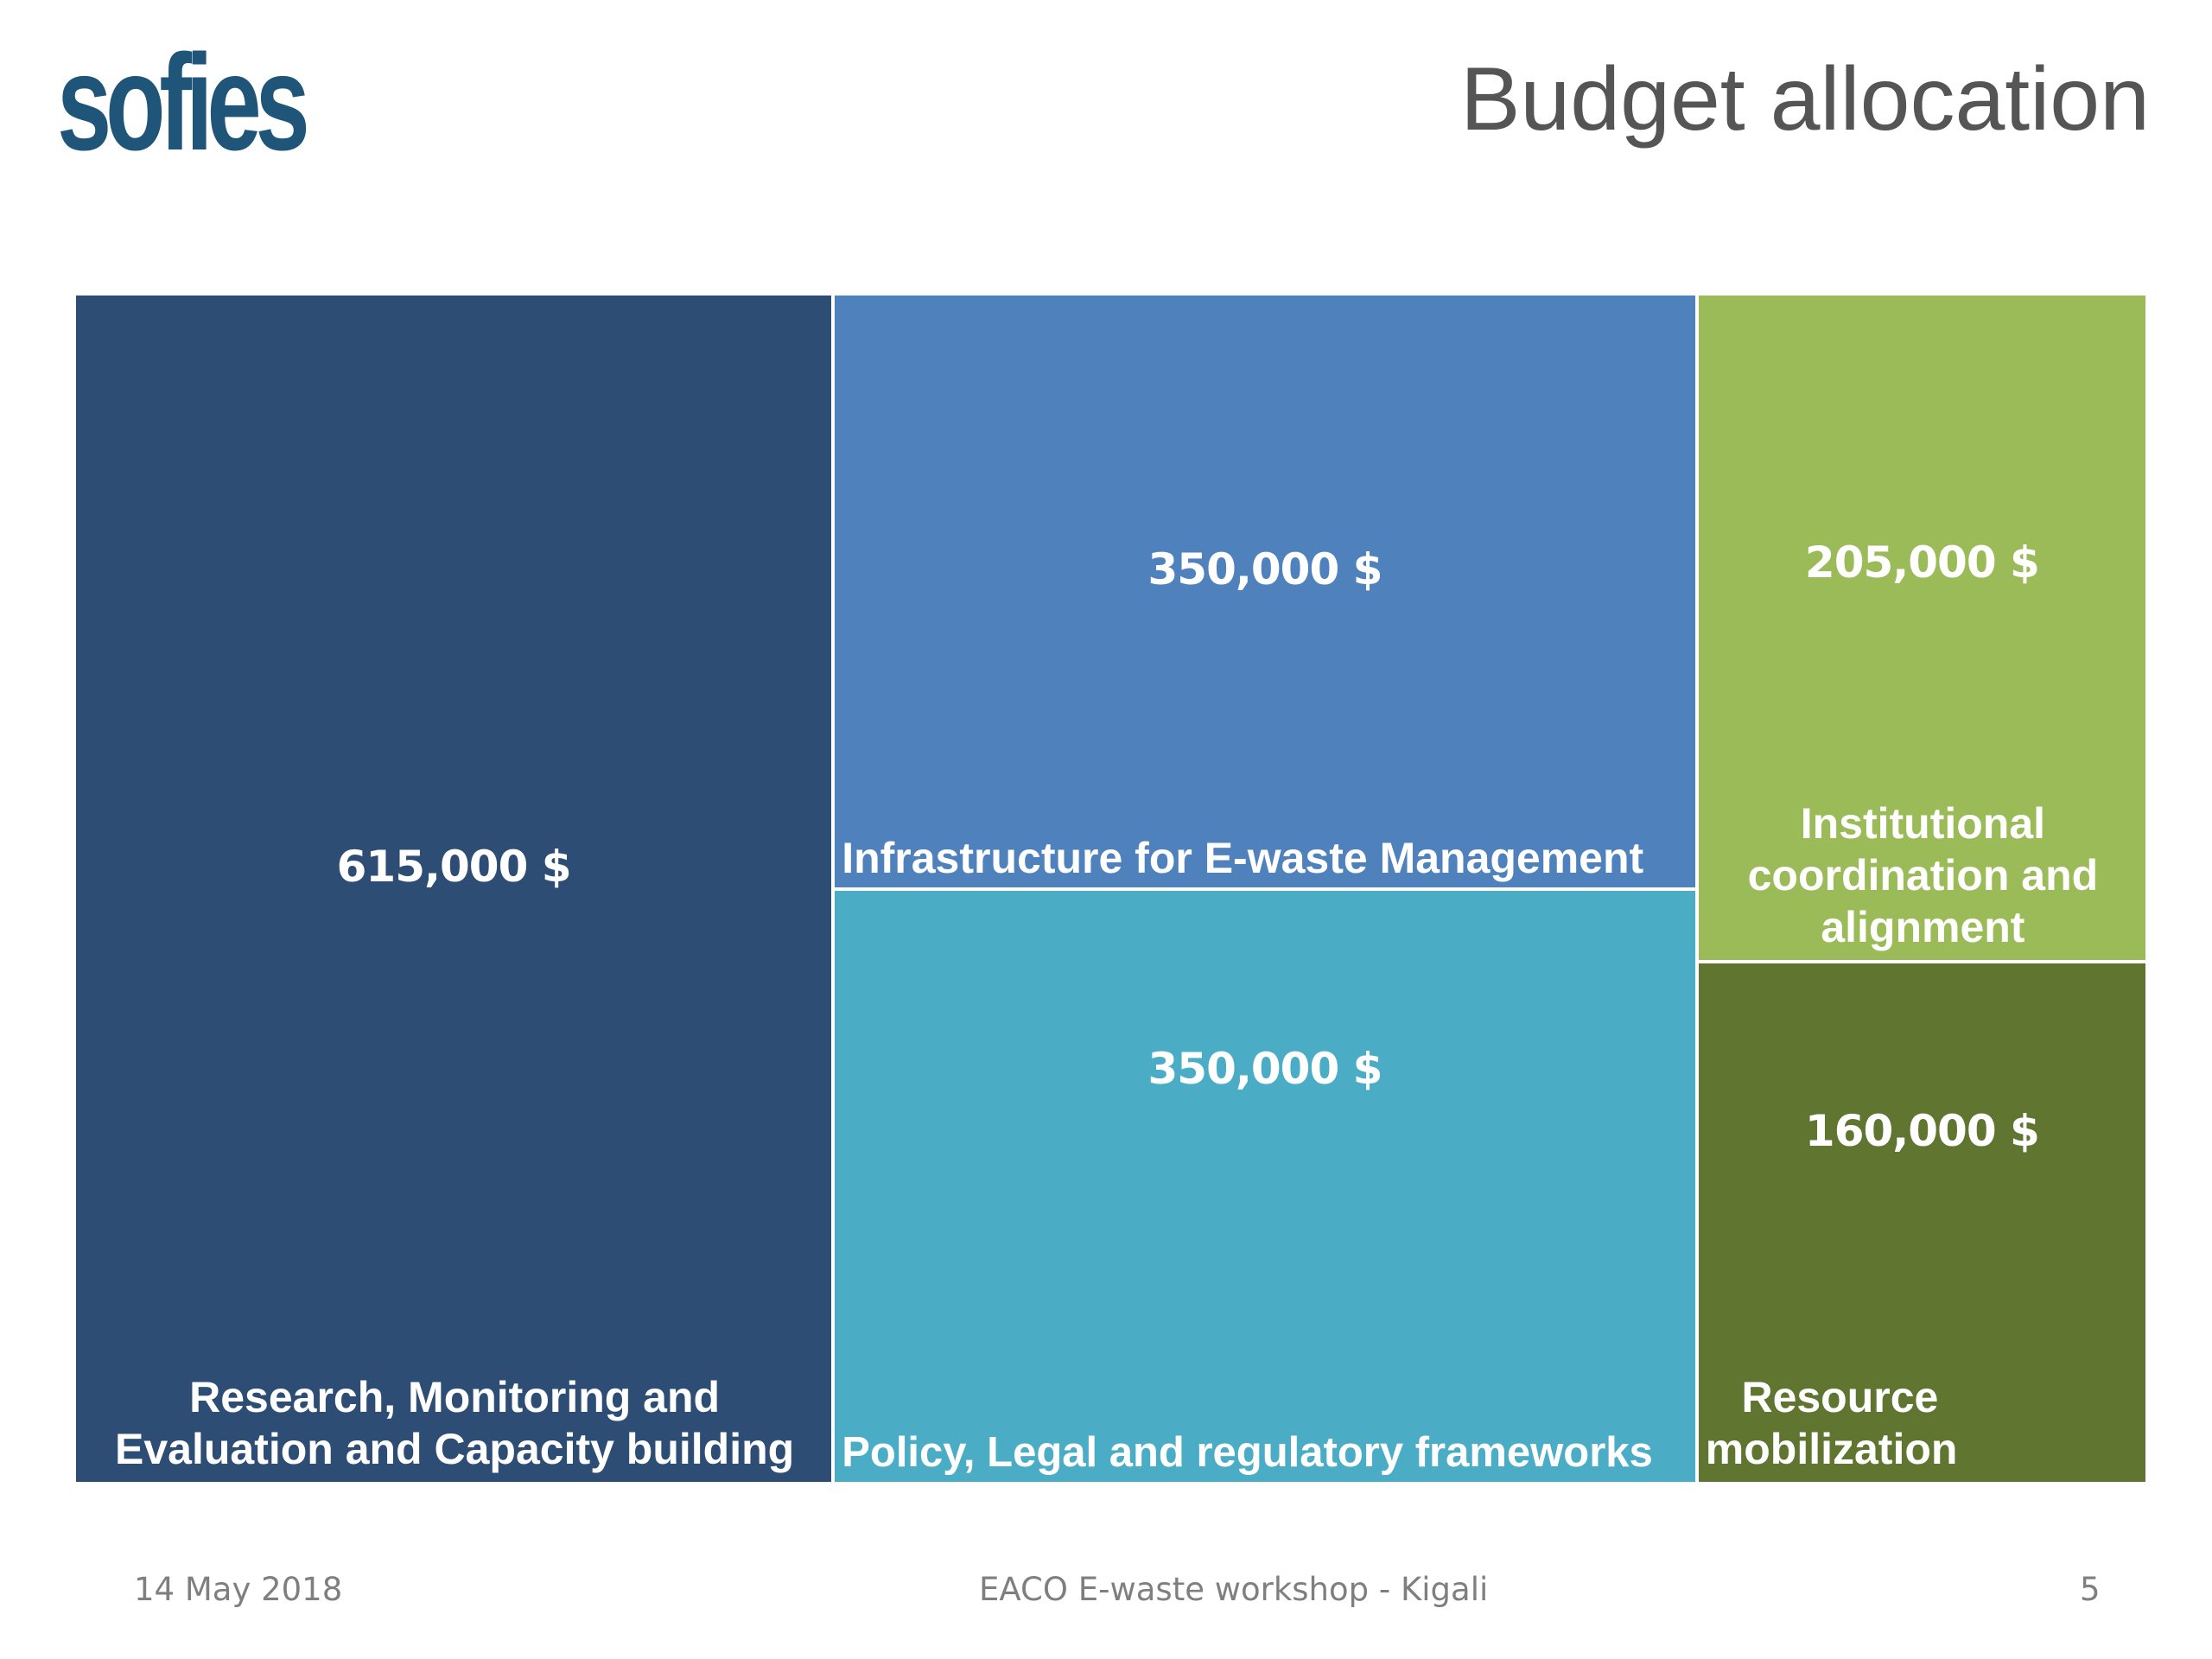  I want to click on category-label-policy: Policy, Legal and regulatory frameworks, so click(1247, 1452).